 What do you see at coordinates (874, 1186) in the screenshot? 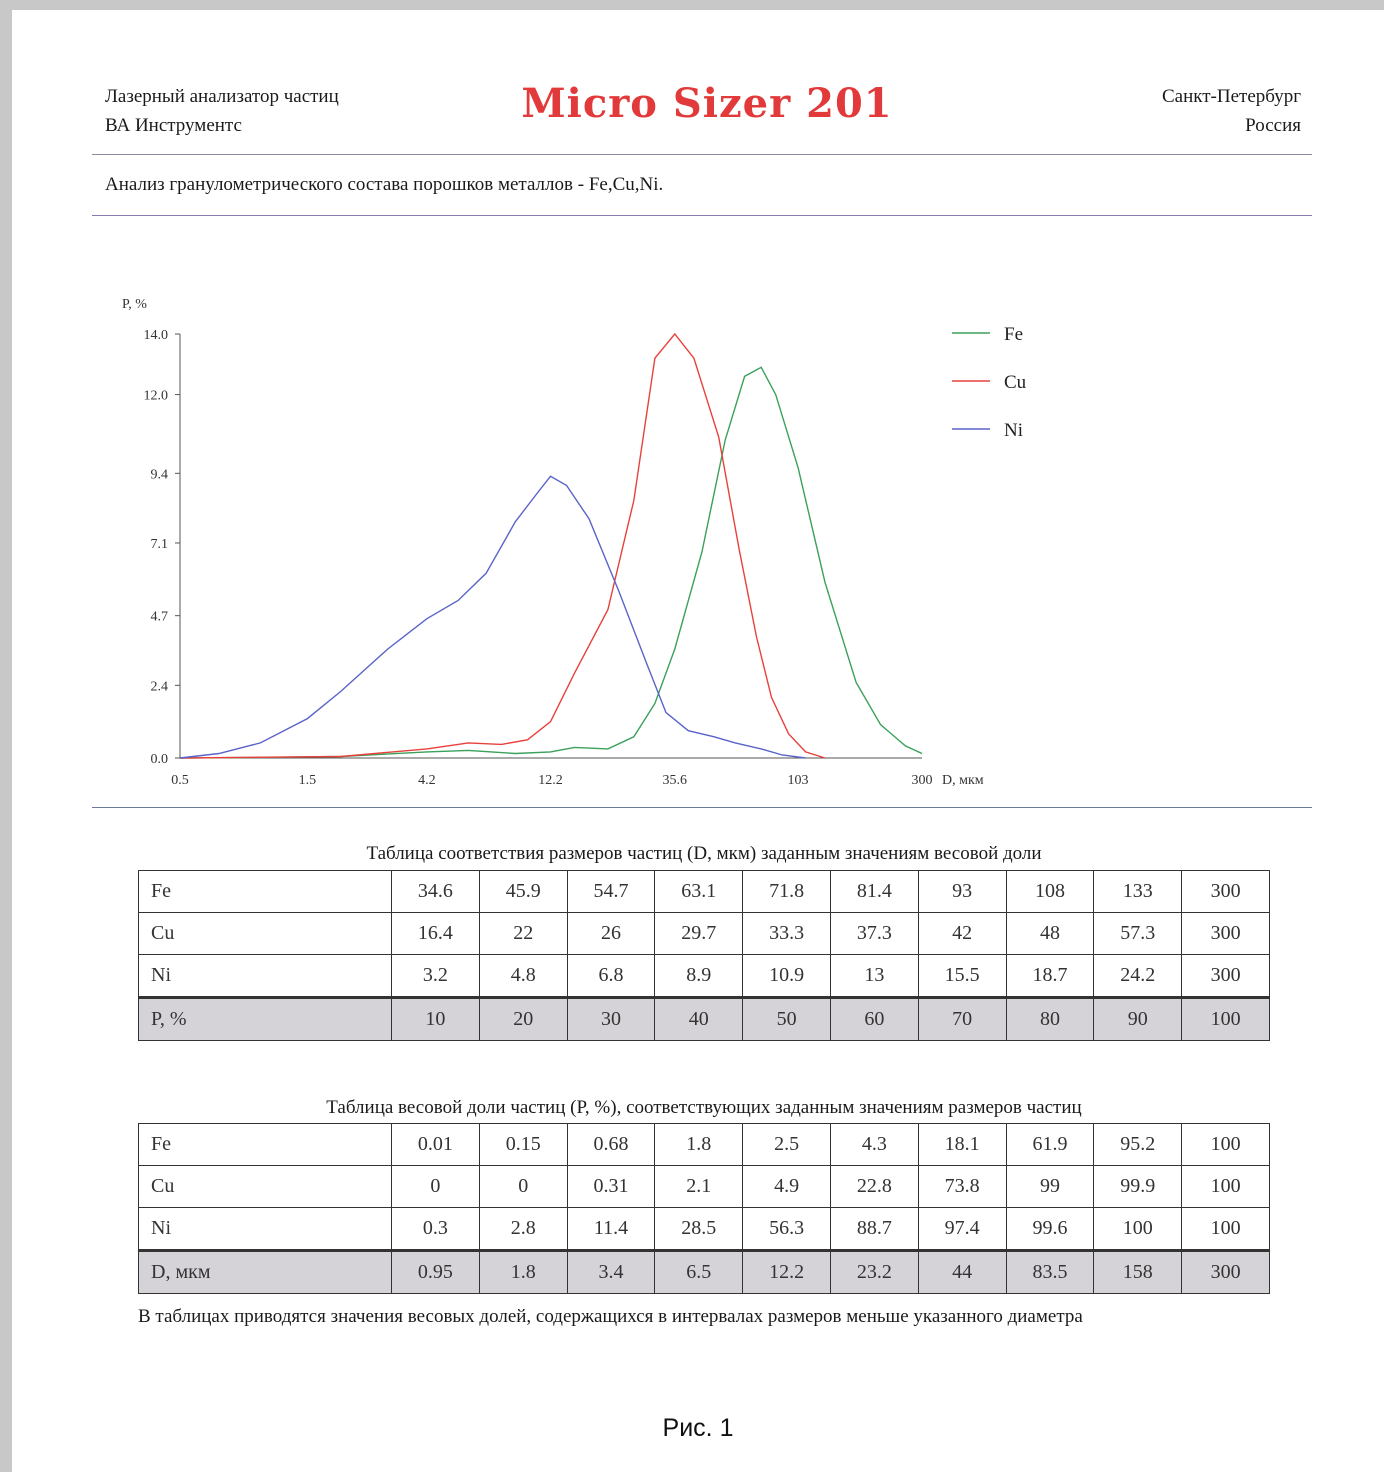
I see `table-cell: 22.8` at bounding box center [874, 1186].